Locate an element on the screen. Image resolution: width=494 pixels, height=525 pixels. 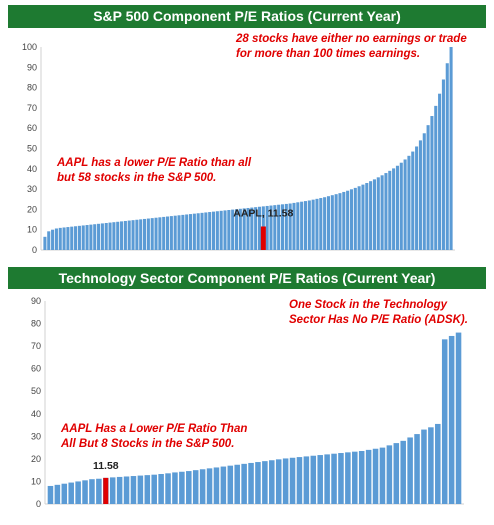
annotation-line: AAPL has a lower P/E Ratio than all is located at coordinates (154, 163).